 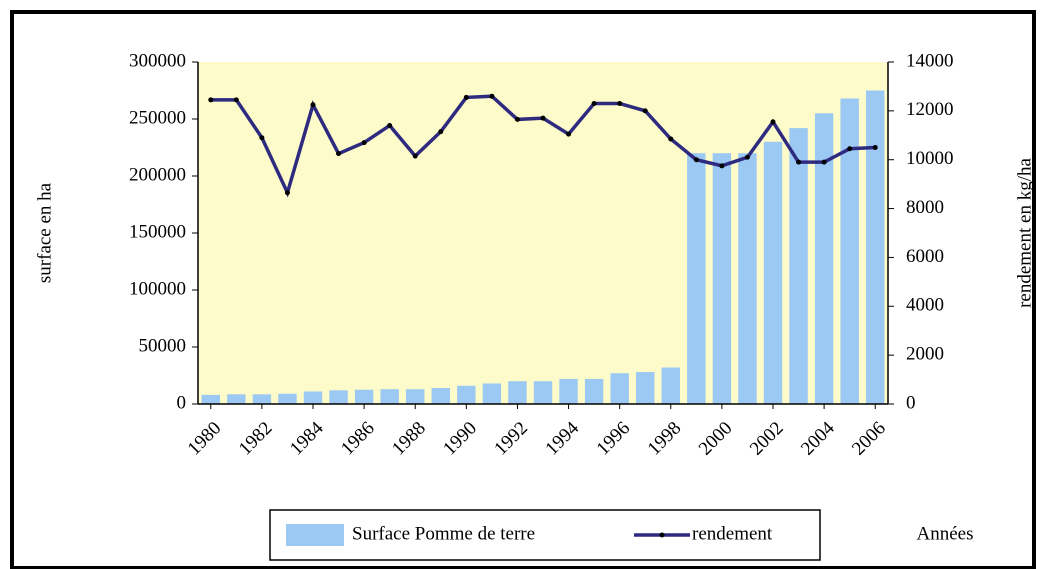 I want to click on legend-label: Surface Pomme de terre, so click(x=443, y=533).